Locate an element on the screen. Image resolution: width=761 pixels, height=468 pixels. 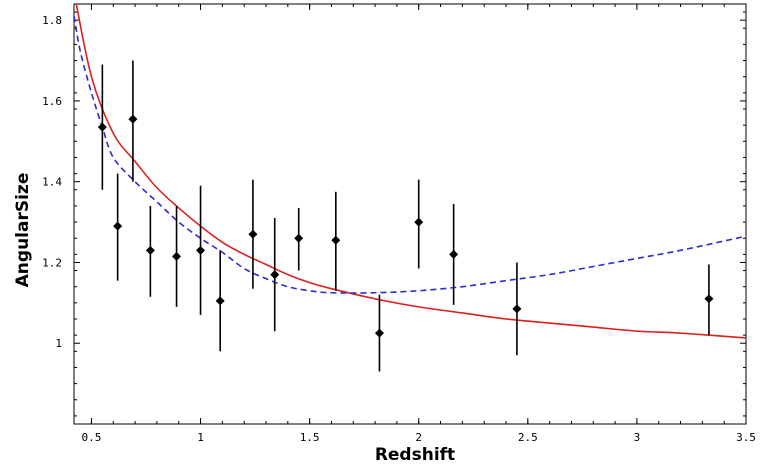
y-tick-label: 1.2 is located at coordinates (52, 262).